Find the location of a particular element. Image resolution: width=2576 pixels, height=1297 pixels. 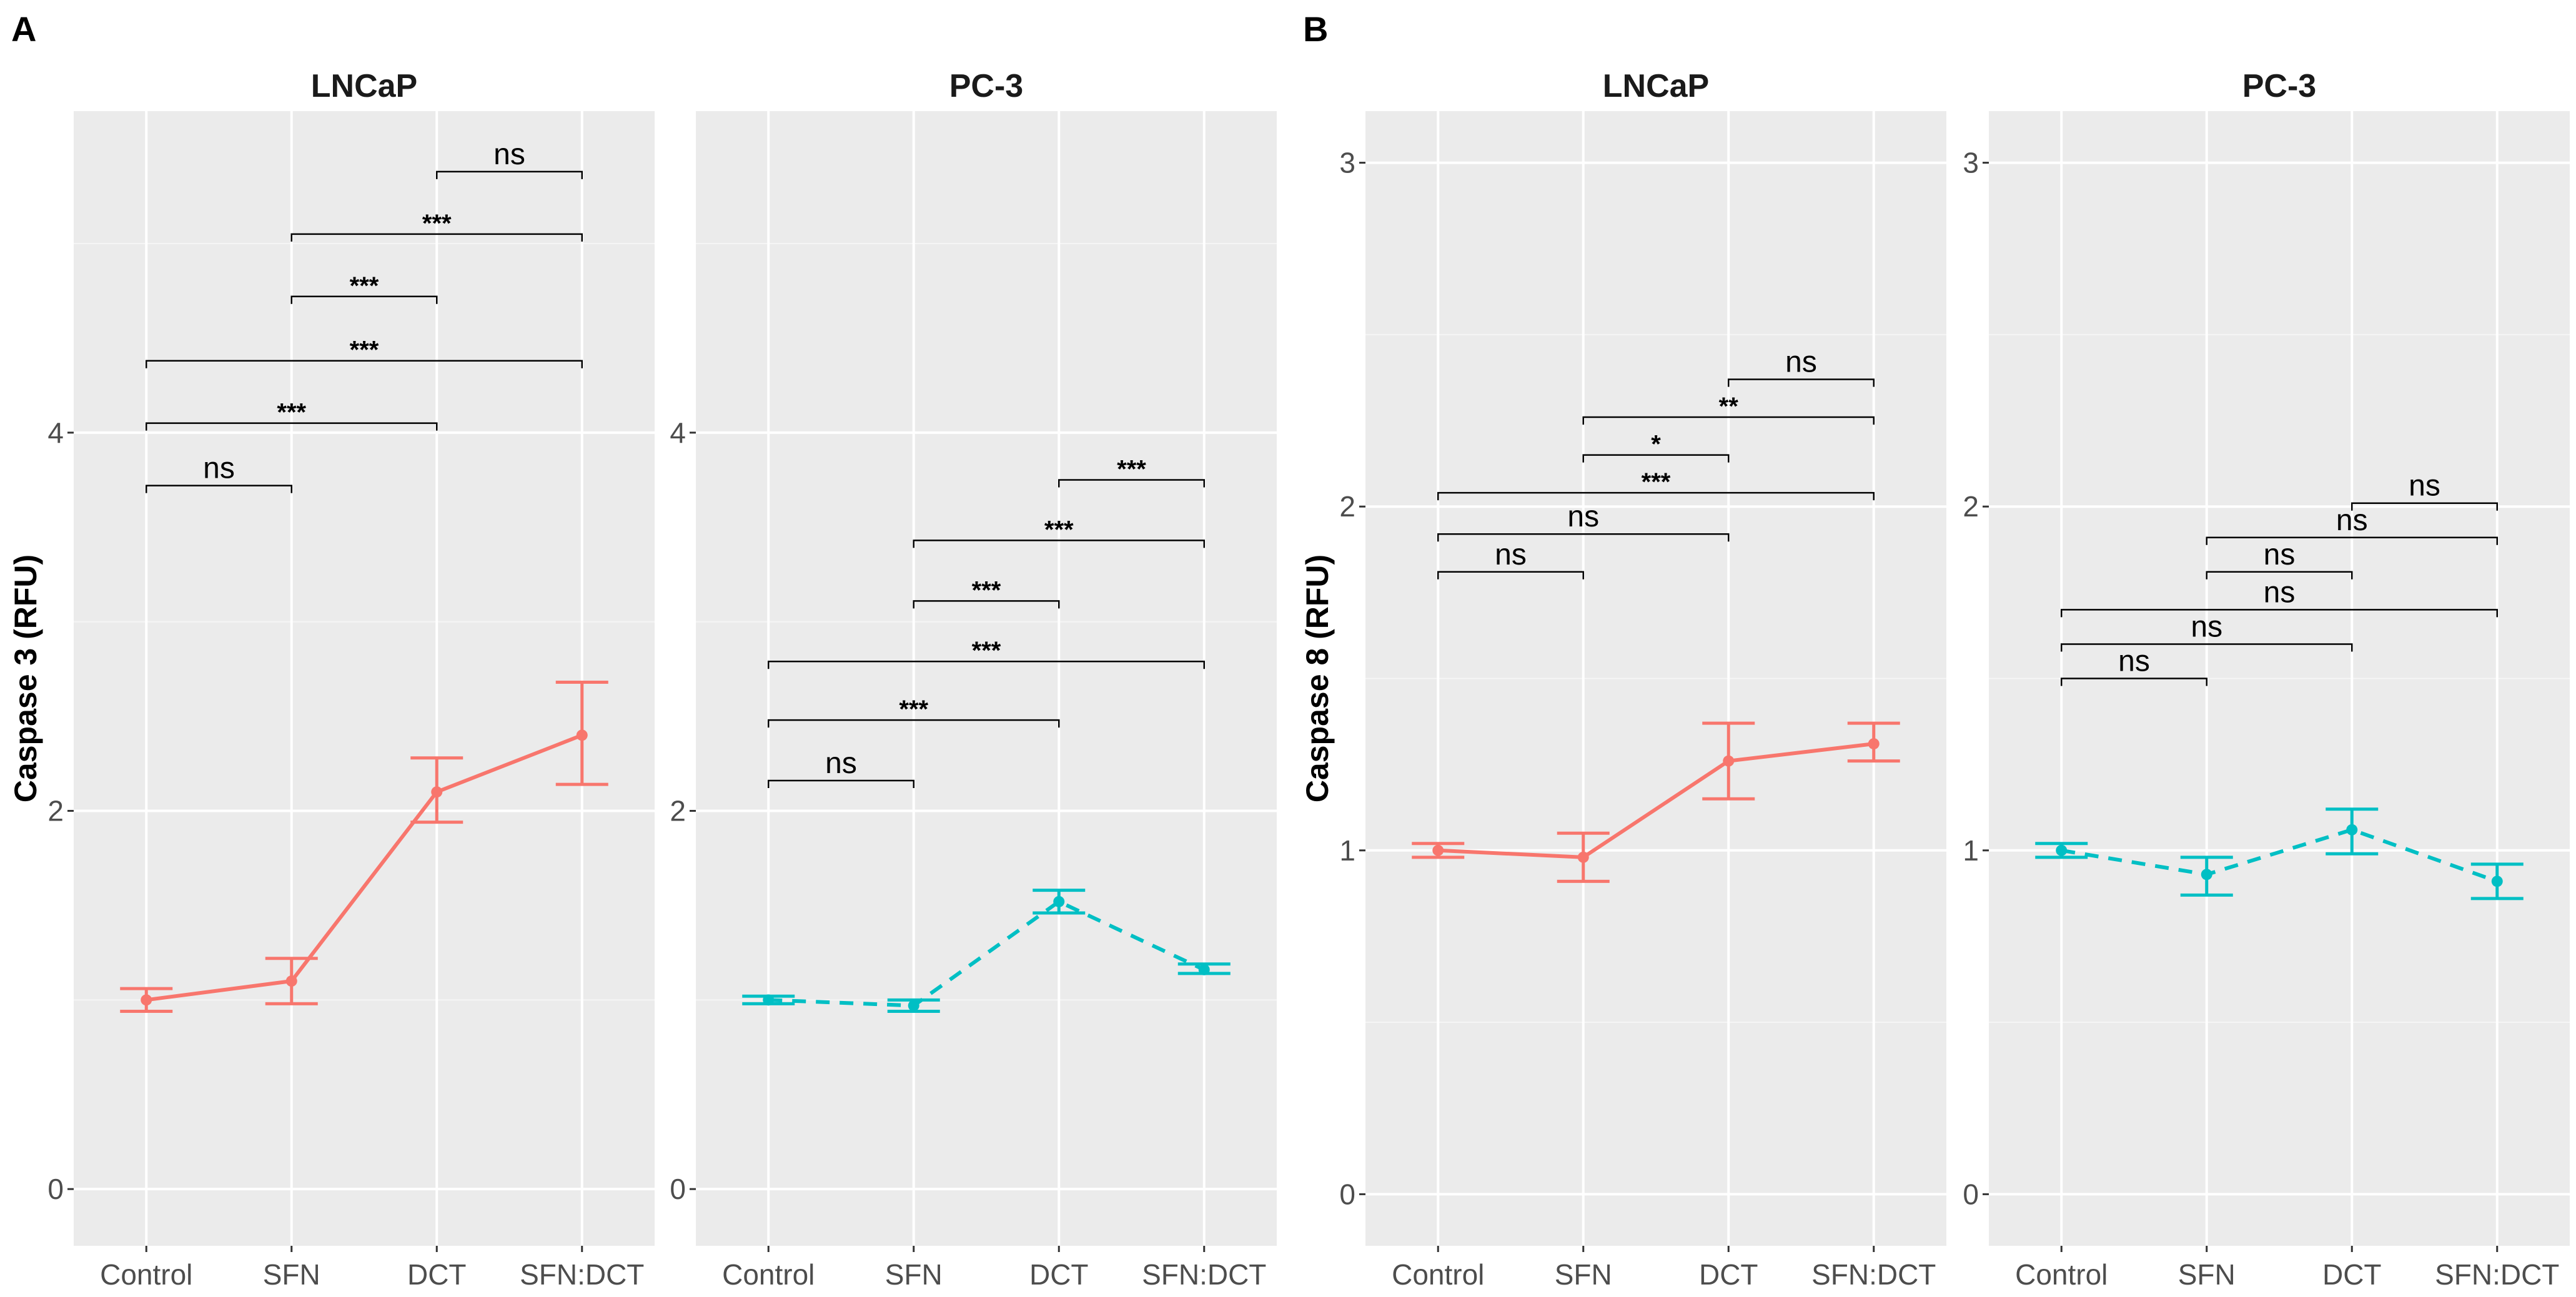

y-tick-label: 1 is located at coordinates (1971, 851).